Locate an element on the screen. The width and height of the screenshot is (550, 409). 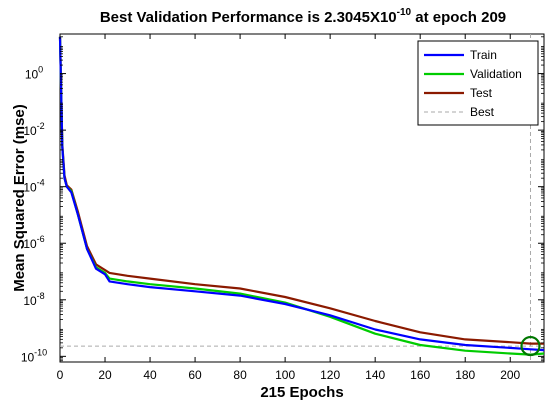
legend-label-validation: Validation is located at coordinates (496, 74).